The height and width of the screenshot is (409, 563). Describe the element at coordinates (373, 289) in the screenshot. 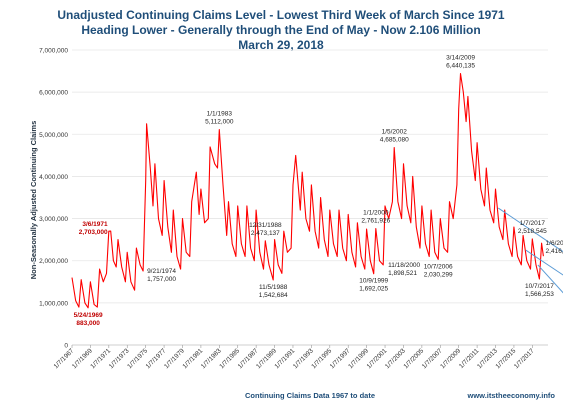

I see `annotation-value: 1,692,025` at that location.